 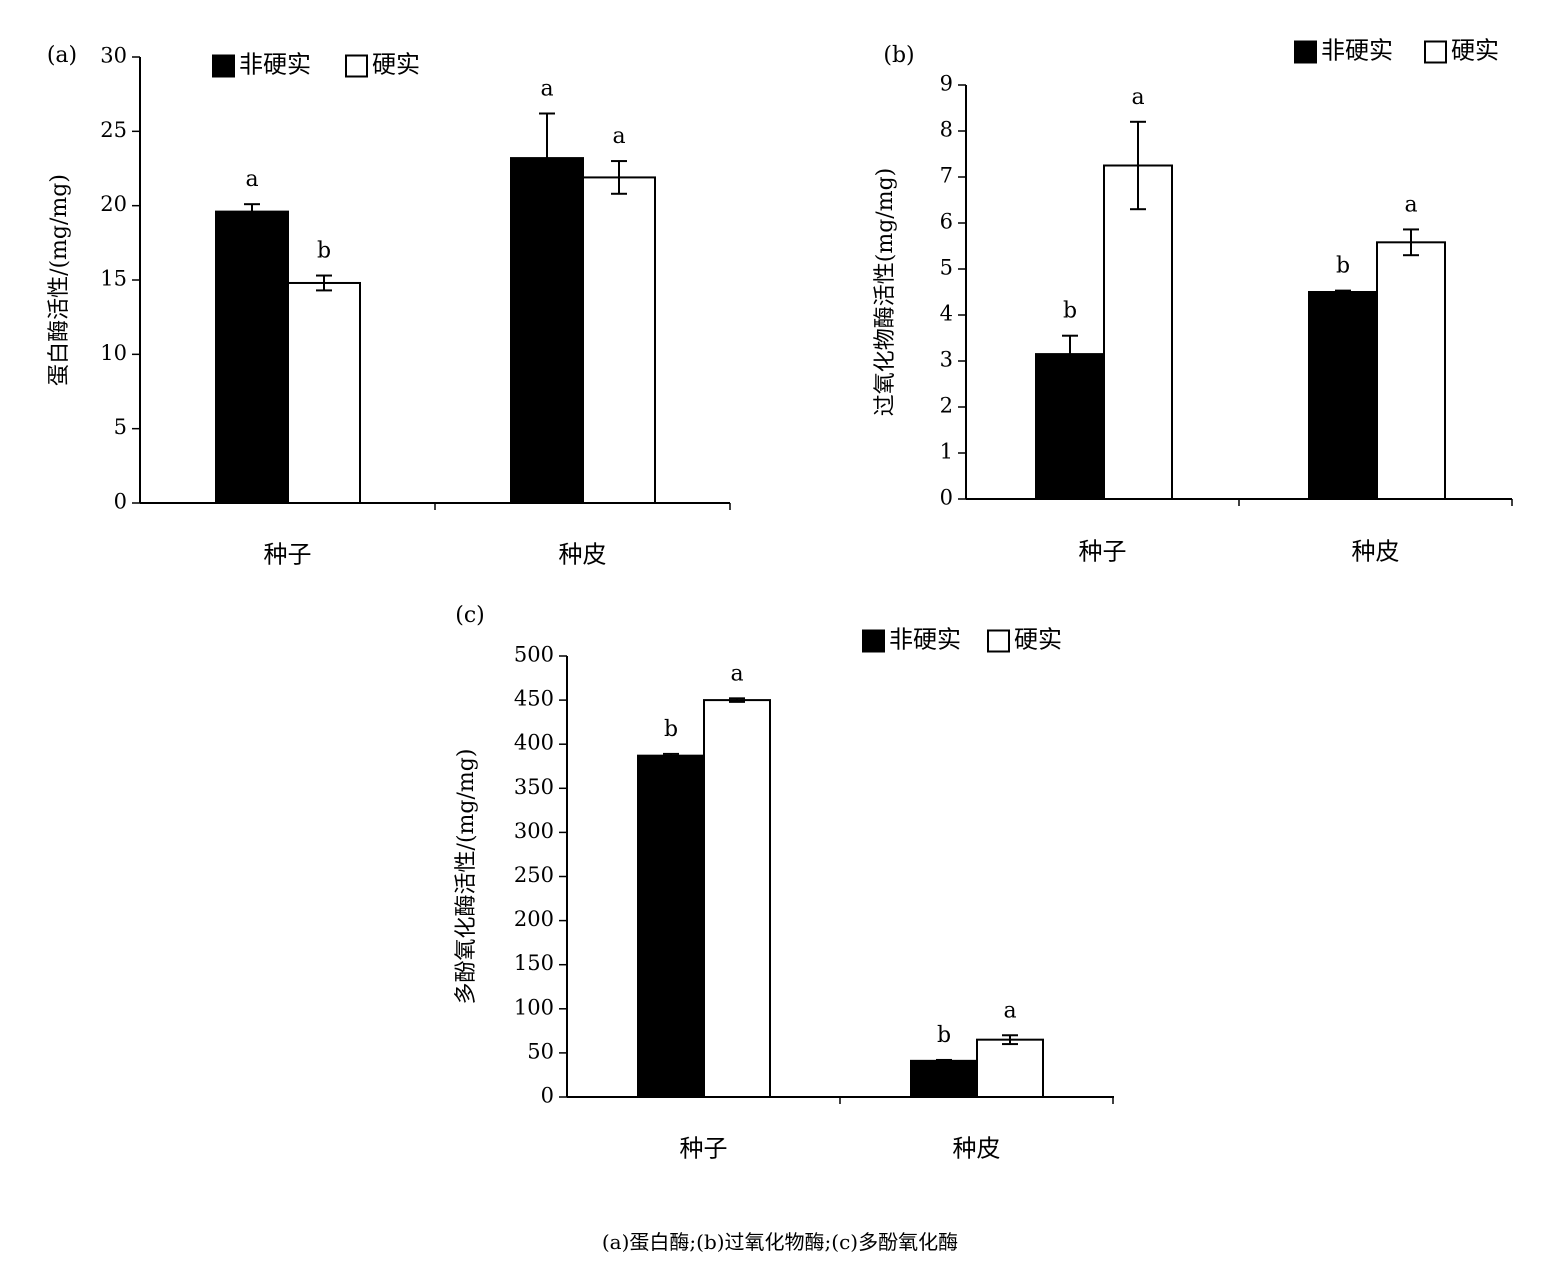 What do you see at coordinates (736, 673) in the screenshot?
I see `chart3-sig-letter-2-1: a` at bounding box center [736, 673].